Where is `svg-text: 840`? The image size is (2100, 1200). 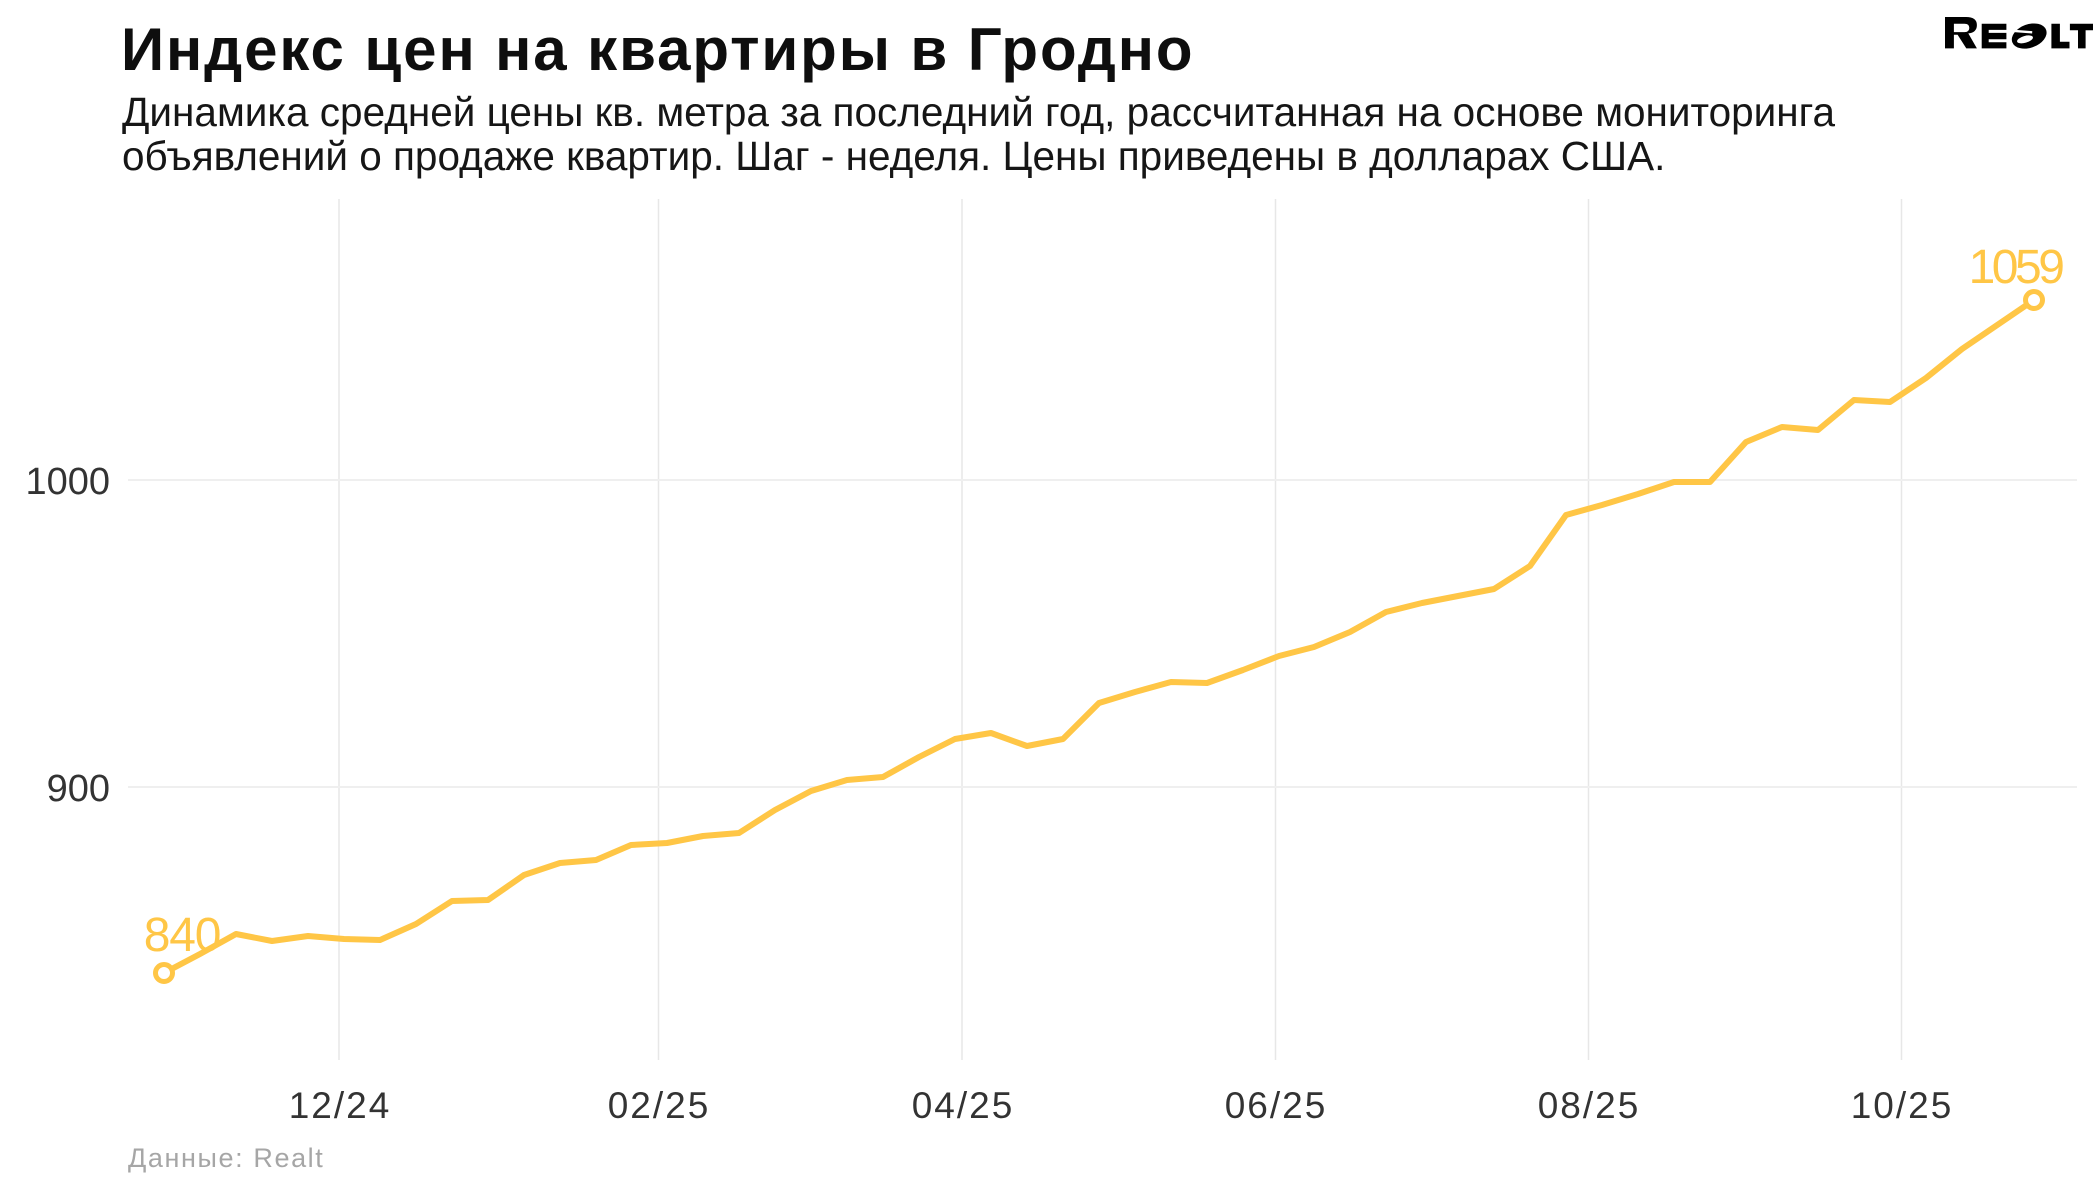 svg-text: 840 is located at coordinates (182, 935).